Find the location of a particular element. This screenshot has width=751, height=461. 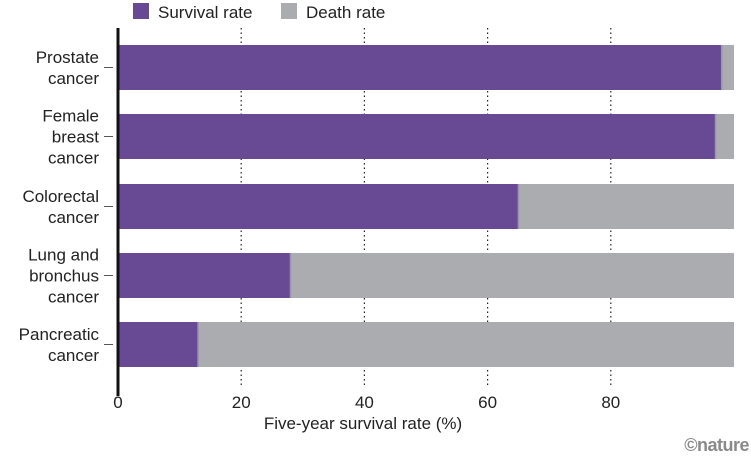

category-label: Prostate is located at coordinates (67, 57).